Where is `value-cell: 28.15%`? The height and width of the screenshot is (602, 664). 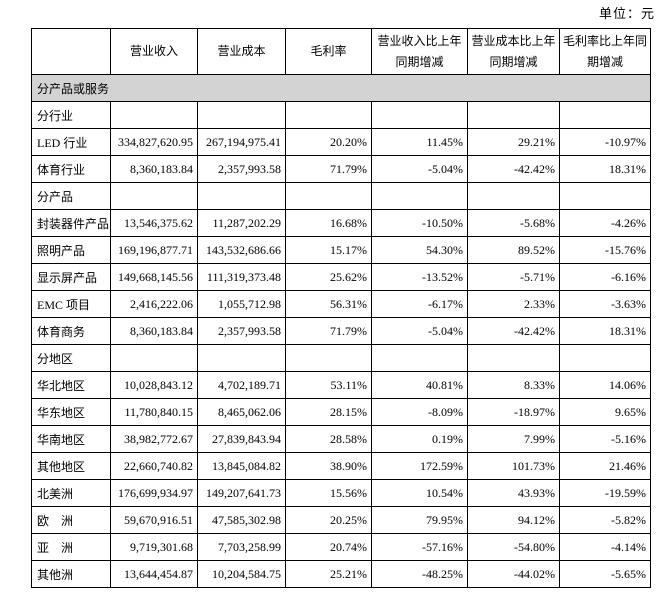 value-cell: 28.15% is located at coordinates (328, 412).